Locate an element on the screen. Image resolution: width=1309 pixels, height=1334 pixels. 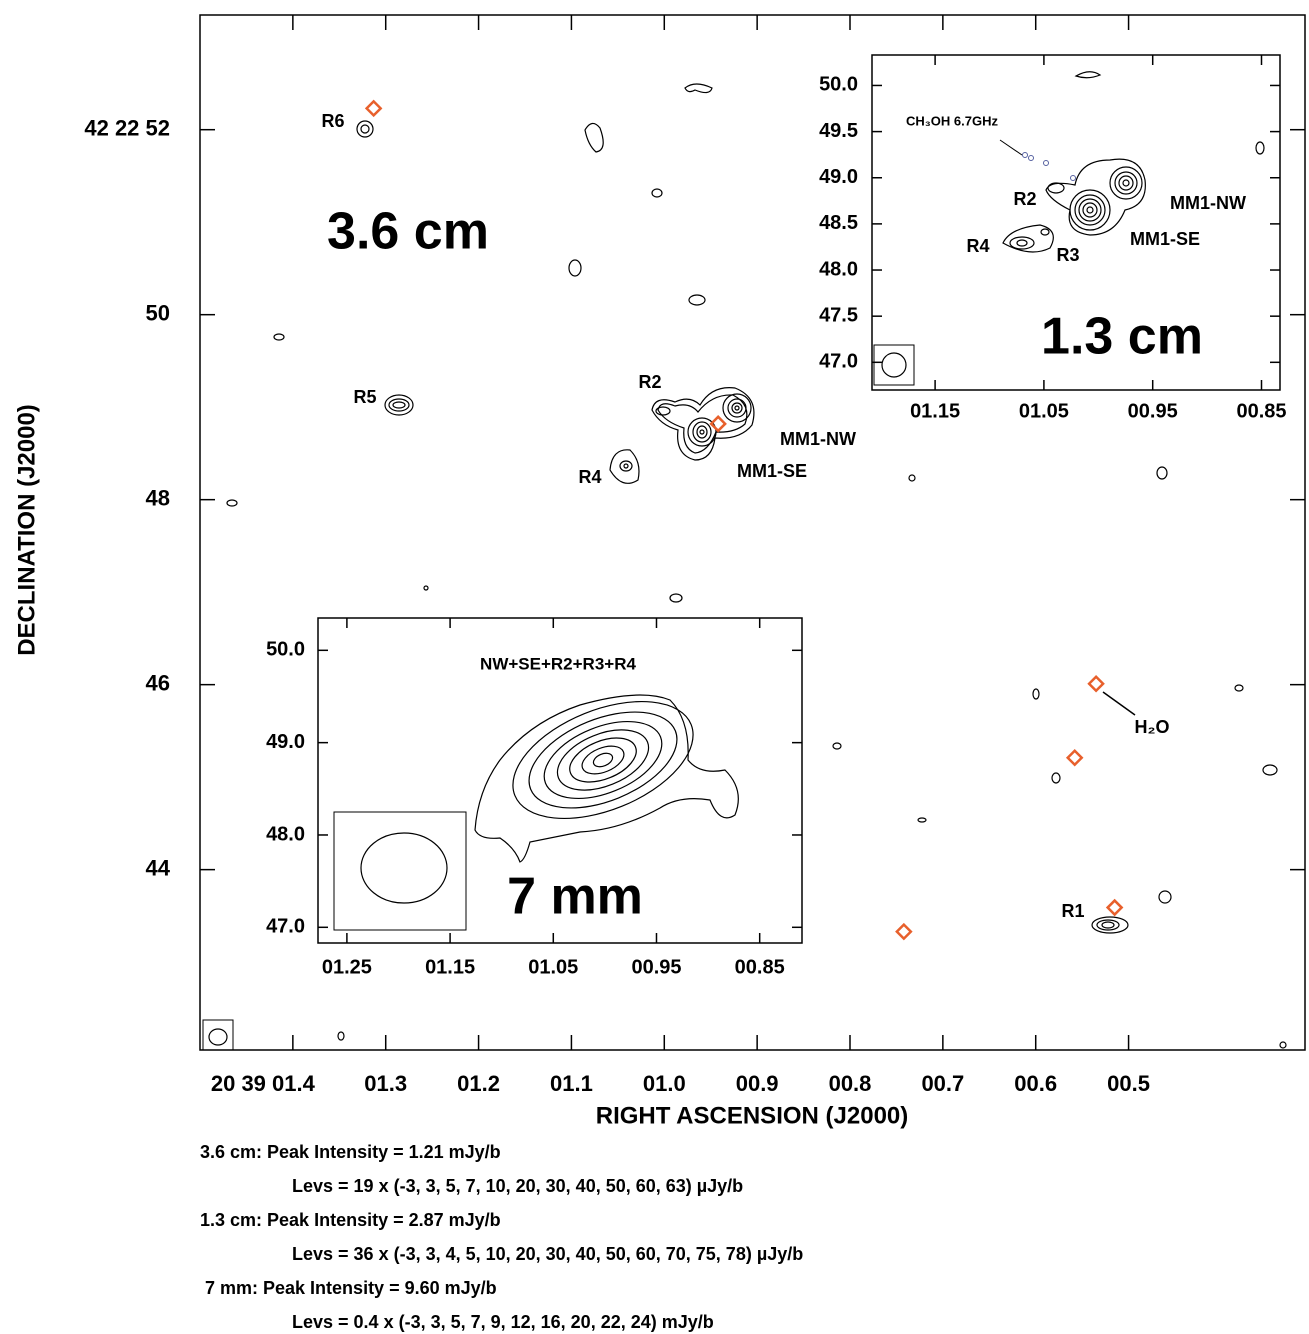
x-tick-label: 00.8 is located at coordinates (850, 1083).